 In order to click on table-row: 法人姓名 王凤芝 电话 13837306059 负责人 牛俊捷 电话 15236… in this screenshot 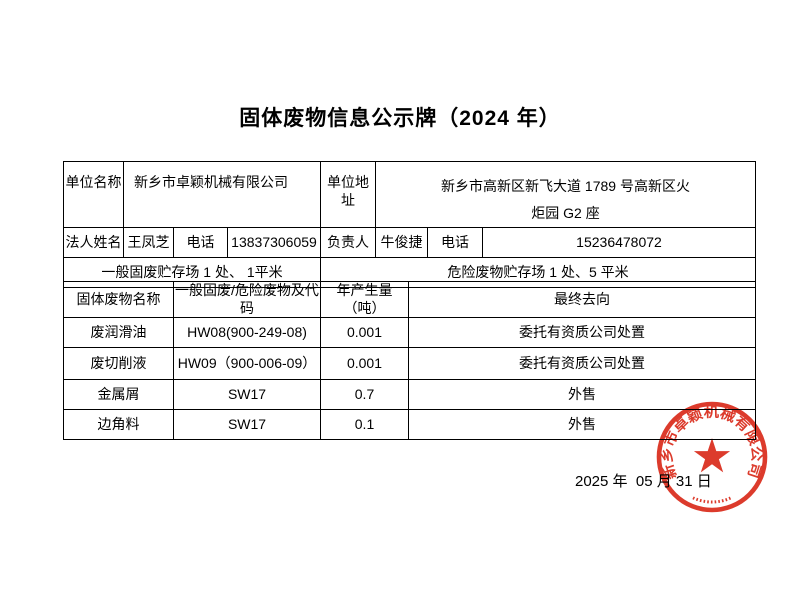, I will do `click(409, 242)`.